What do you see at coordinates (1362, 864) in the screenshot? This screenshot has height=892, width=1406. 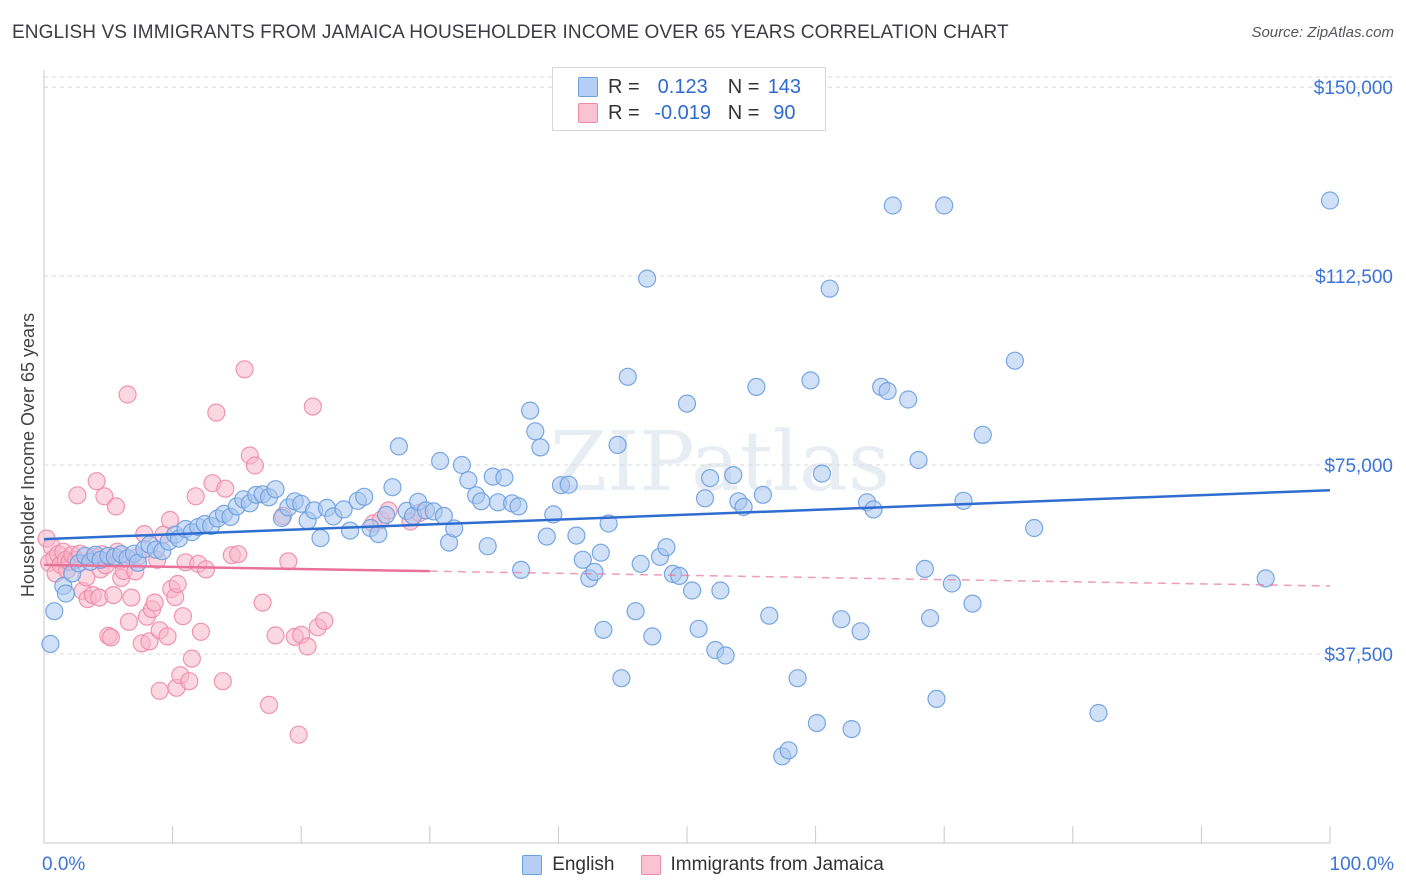 I see `x-tick-label-1: 100.0%` at bounding box center [1362, 864].